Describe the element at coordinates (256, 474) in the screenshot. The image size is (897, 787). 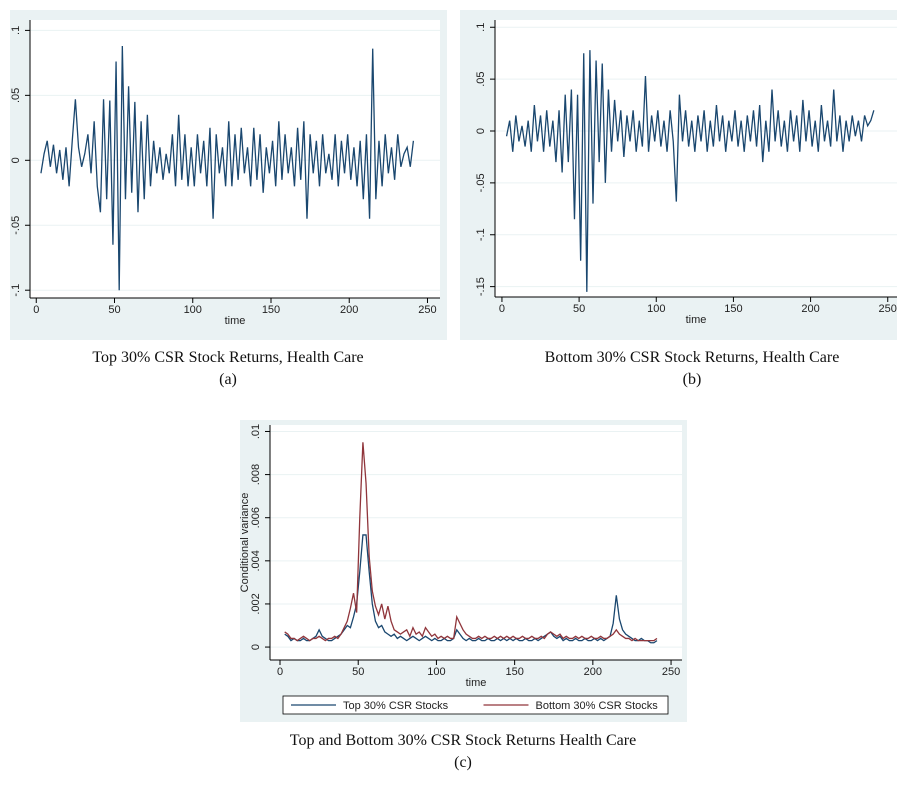
I see `y-tick-label: .008` at that location.